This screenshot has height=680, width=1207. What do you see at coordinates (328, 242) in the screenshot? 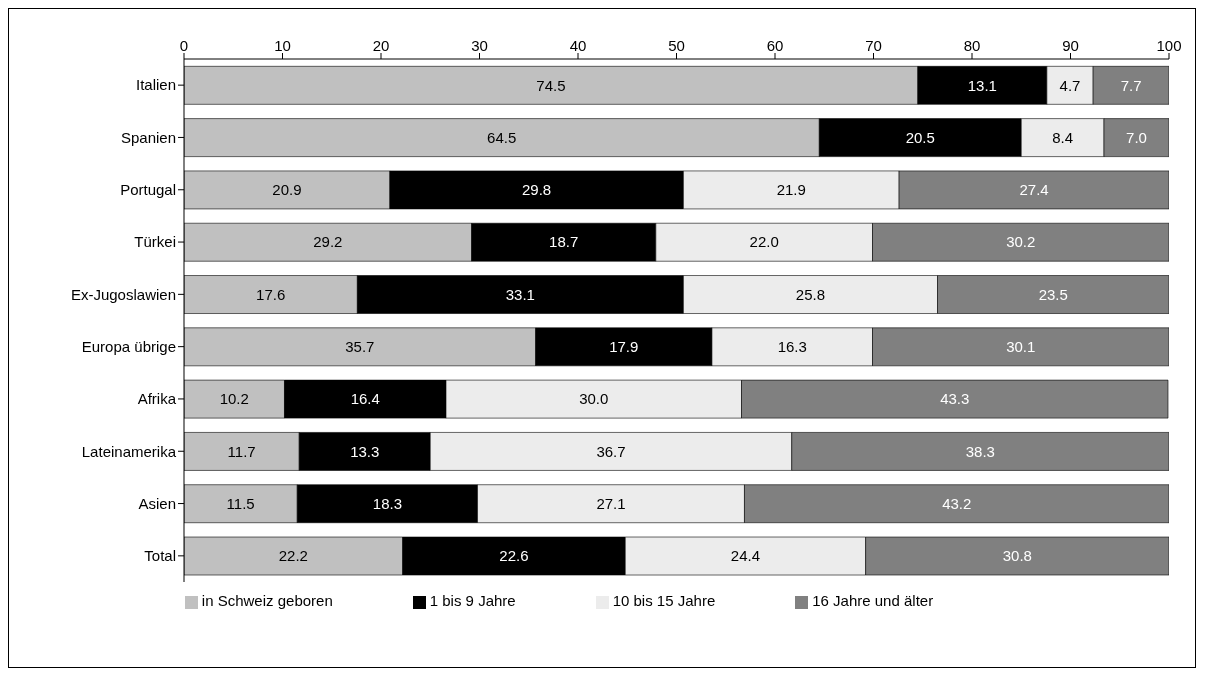
I see `data-label: 29.2` at bounding box center [328, 242].